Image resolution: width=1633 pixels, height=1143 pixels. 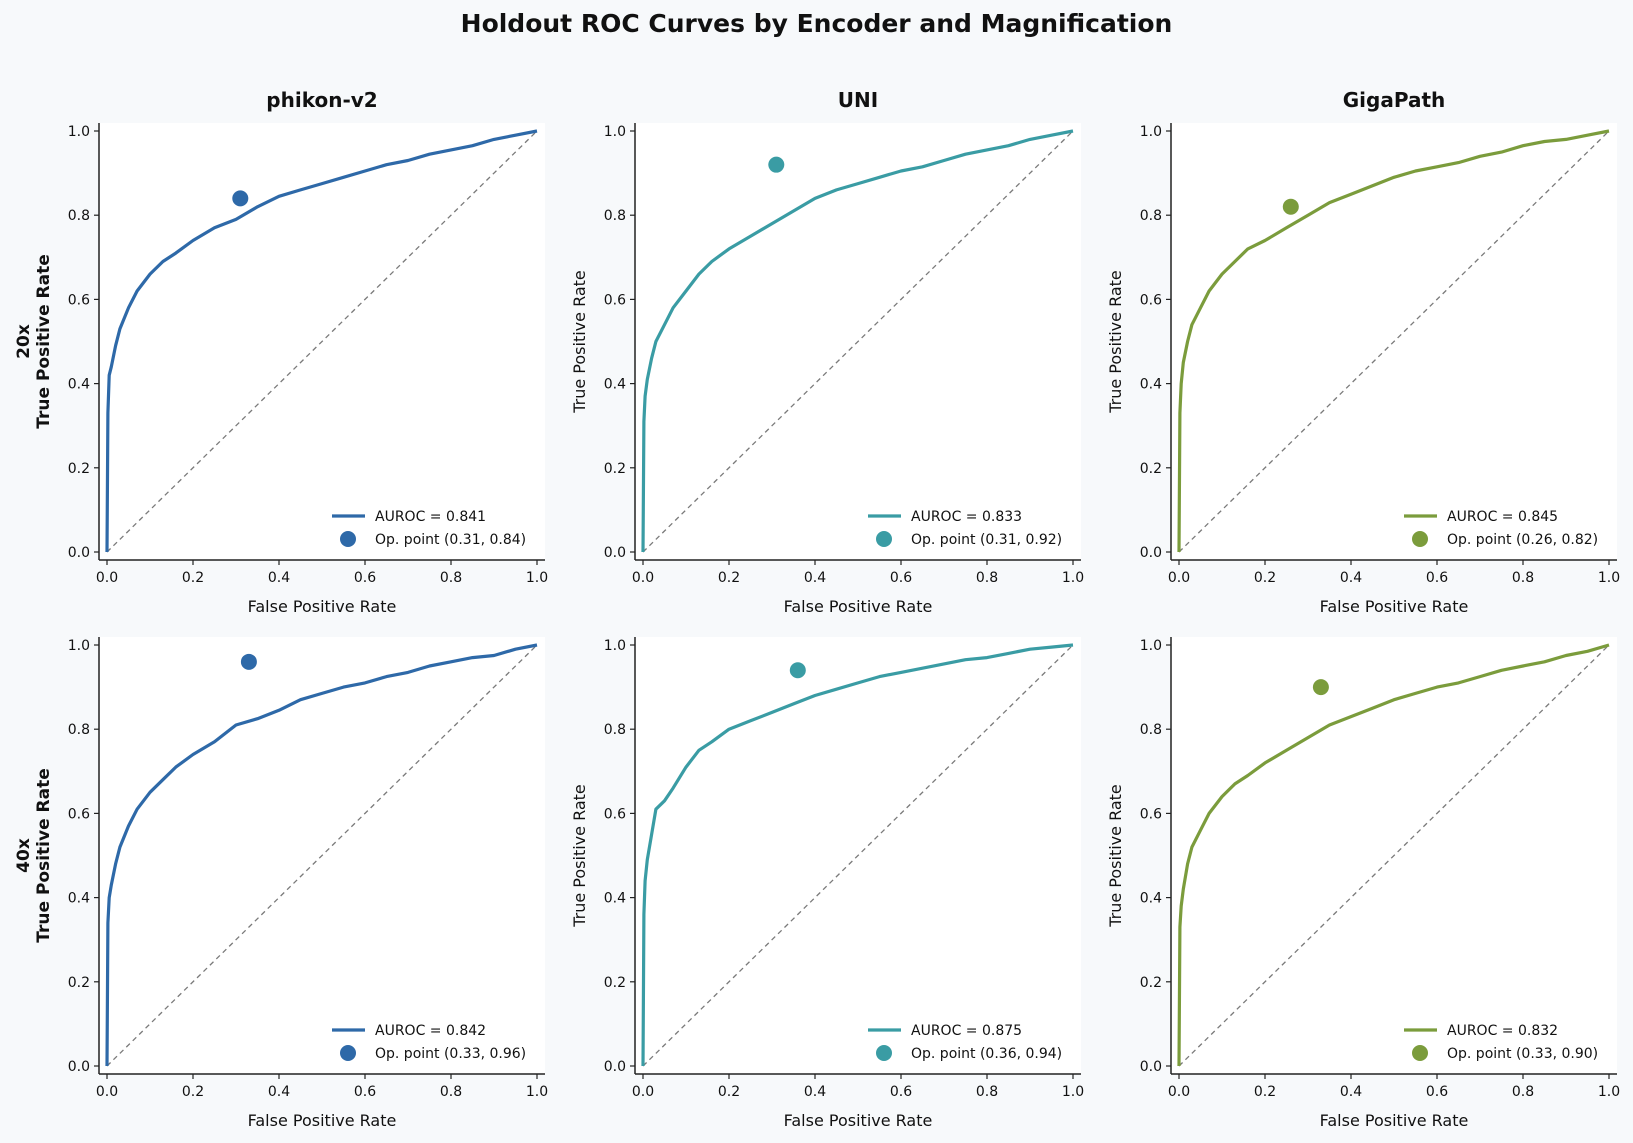 I want to click on legend-entry: AUROC = 0.833, so click(x=966, y=517).